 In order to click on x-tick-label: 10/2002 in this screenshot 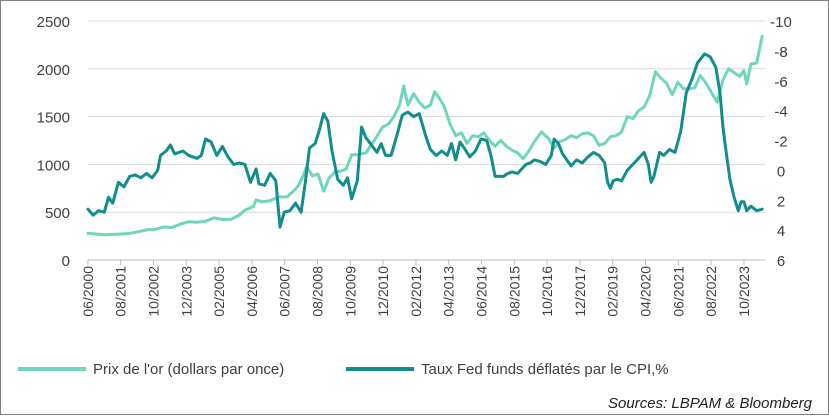, I will do `click(154, 291)`.